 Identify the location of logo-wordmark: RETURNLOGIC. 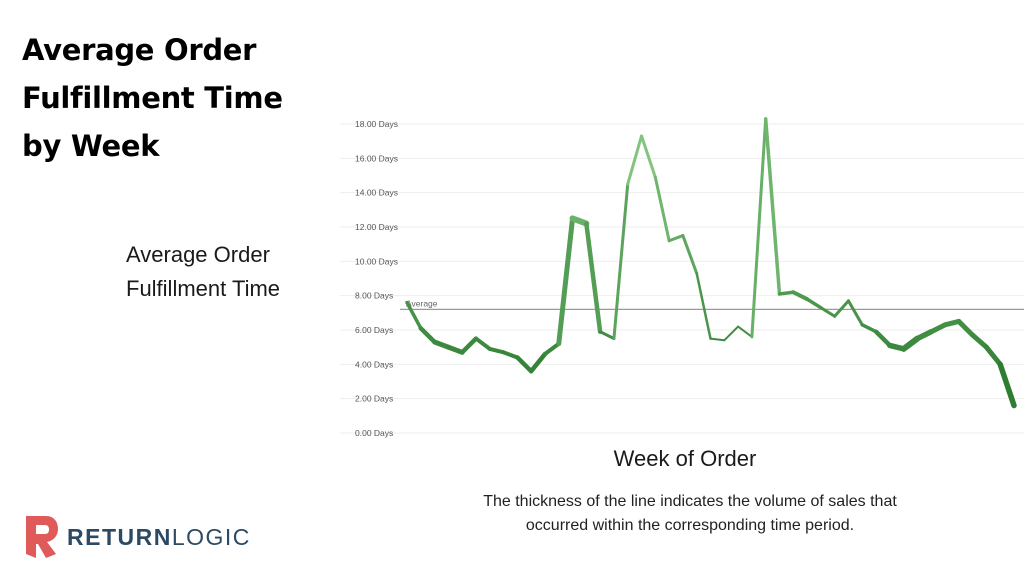
(159, 537).